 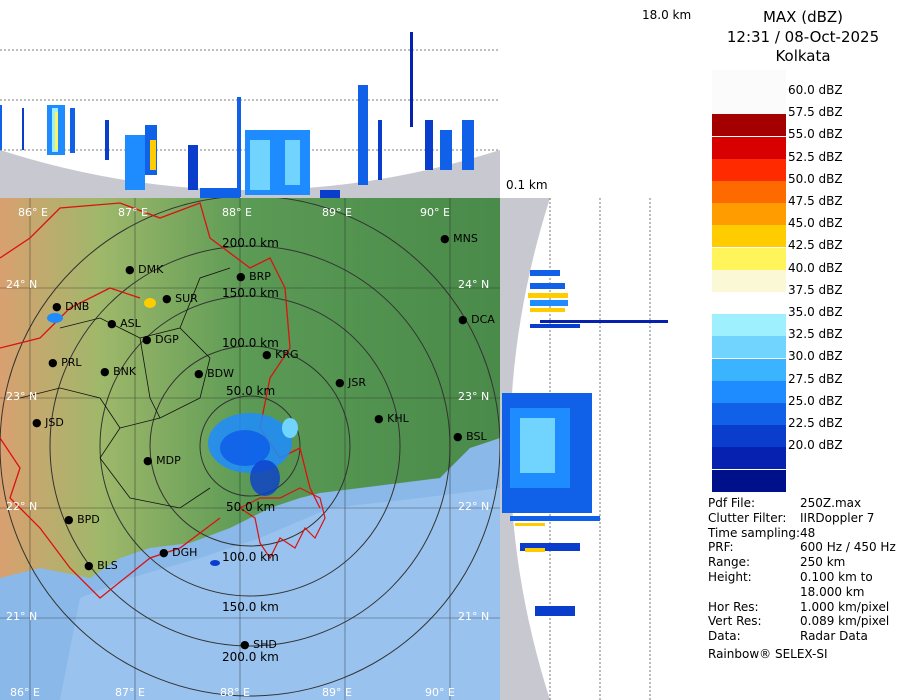 What do you see at coordinates (815, 379) in the screenshot?
I see `scale-label: 27.5 dBZ` at bounding box center [815, 379].